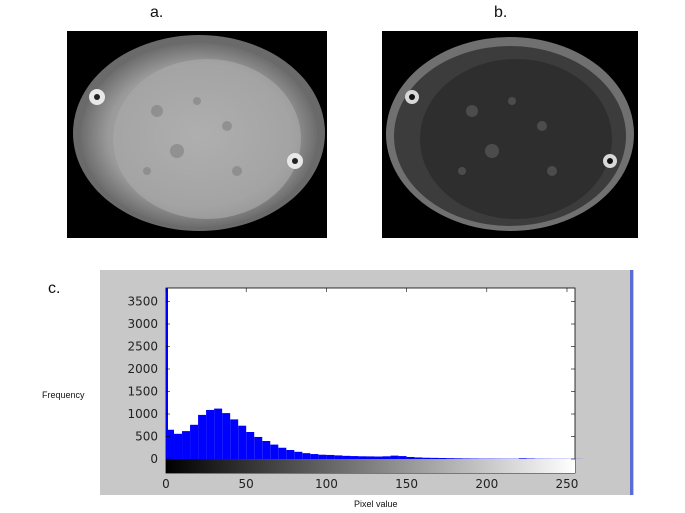 This screenshot has width=685, height=513. Describe the element at coordinates (501, 12) in the screenshot. I see `panel-b-label: b.` at that location.